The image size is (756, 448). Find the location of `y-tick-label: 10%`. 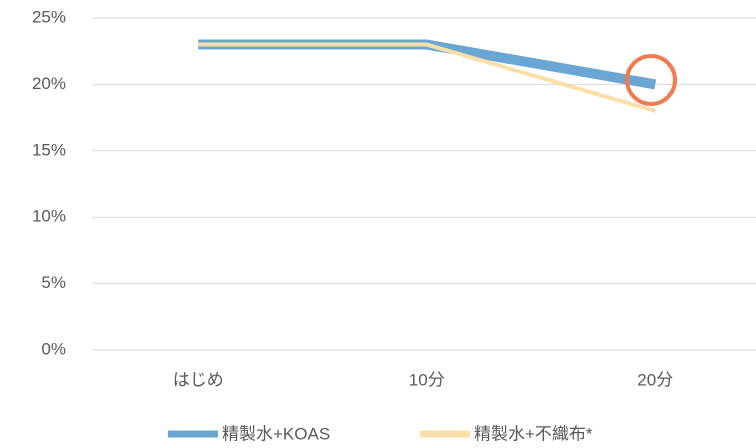

y-tick-label: 10% is located at coordinates (49, 216).